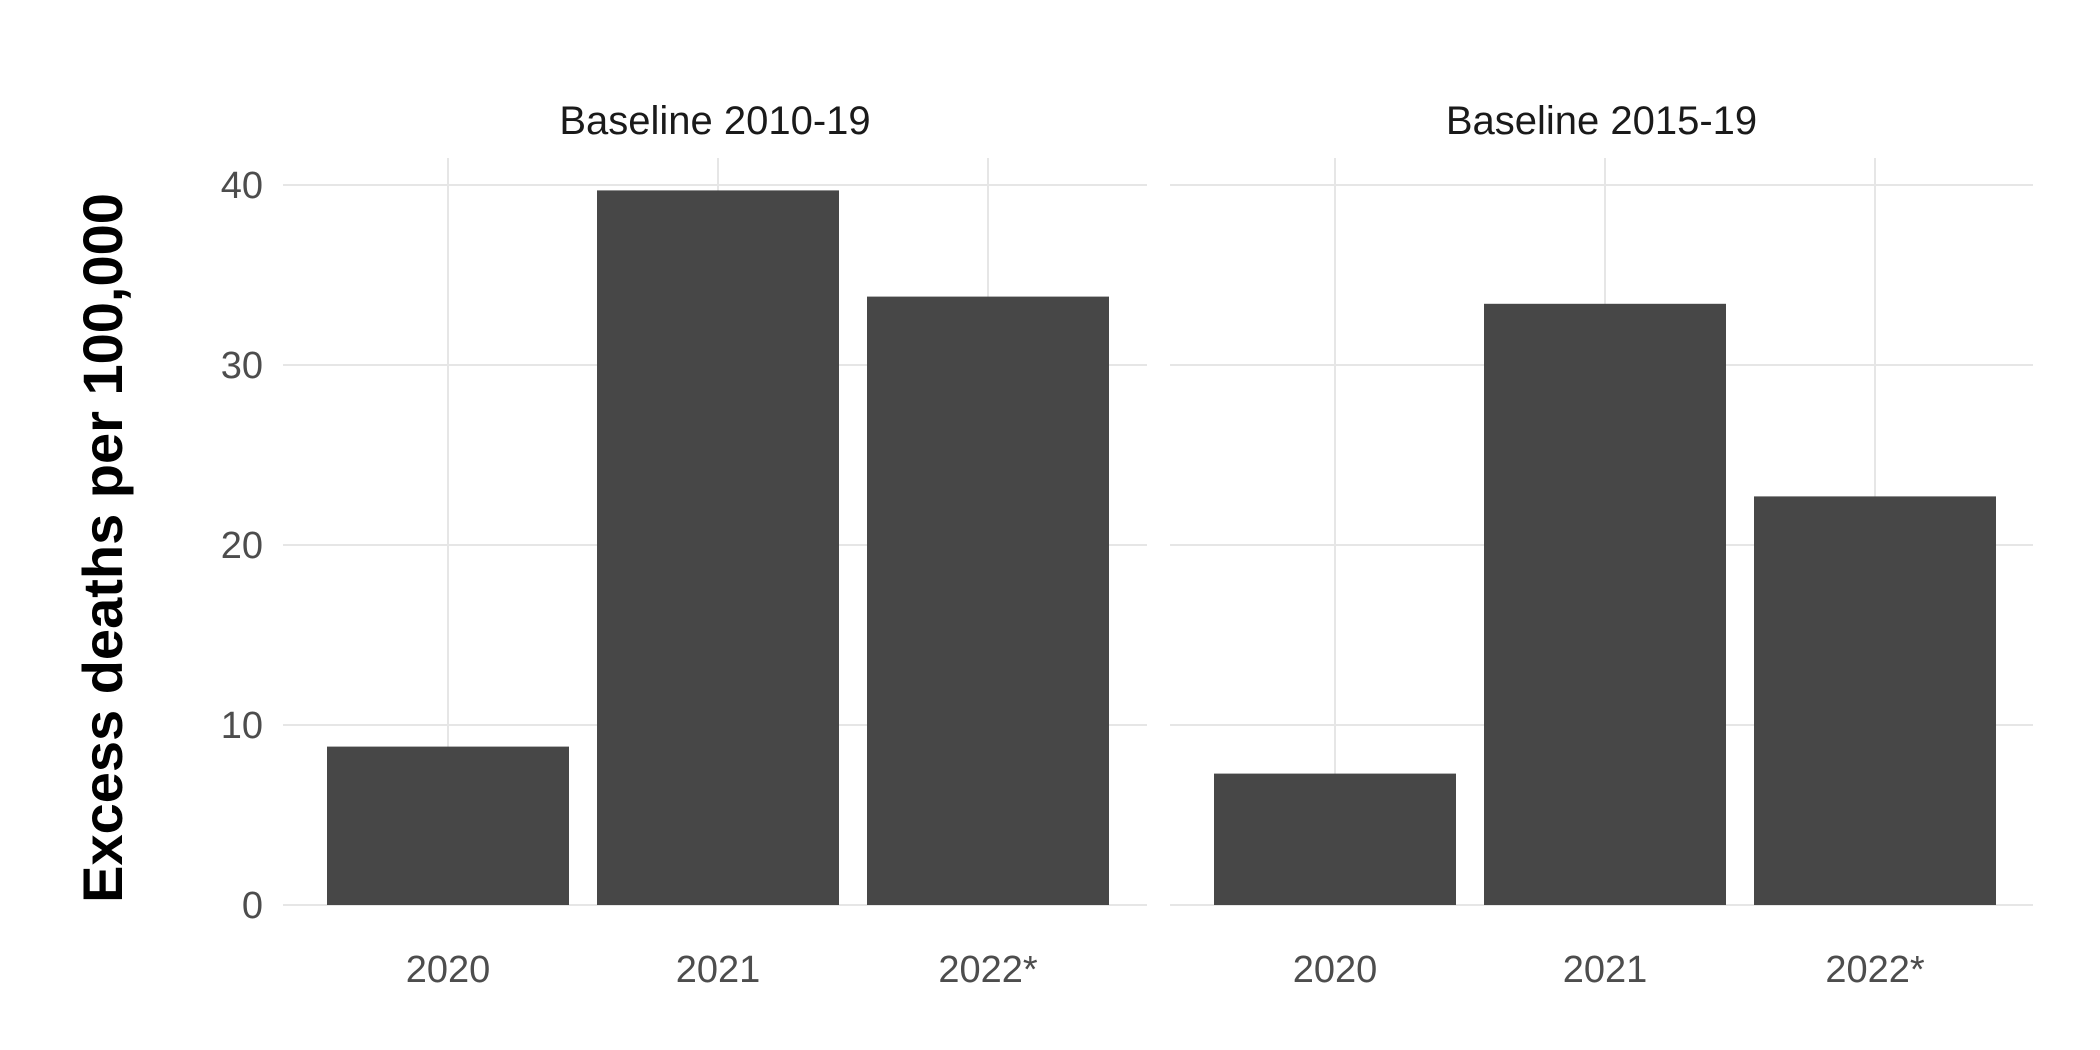 The height and width of the screenshot is (1050, 2100). I want to click on y-tick-label: 0, so click(252, 906).